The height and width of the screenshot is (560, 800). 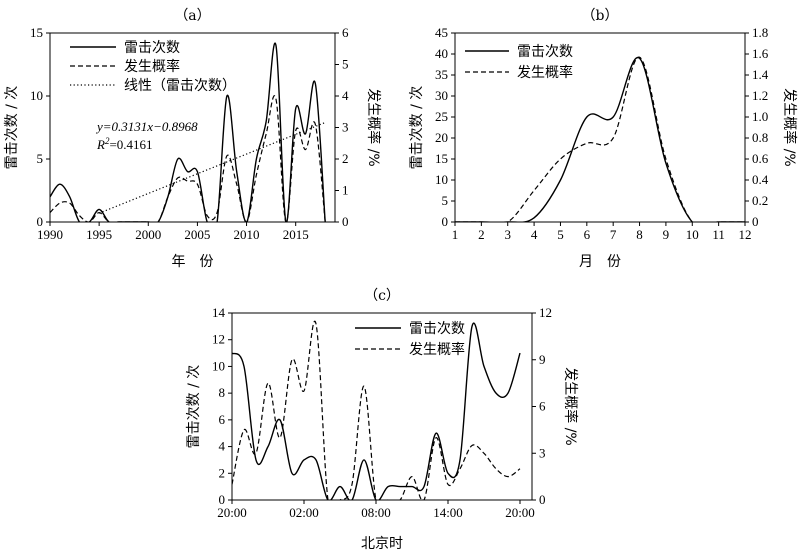 I want to click on y2-tick-label: 0.4, so click(x=760, y=179).